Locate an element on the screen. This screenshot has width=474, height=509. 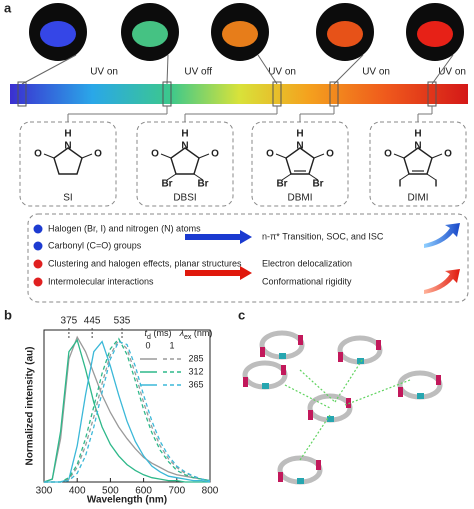
legend-text: Halogen (Br, I) and nitrogen (N) atoms is located at coordinates (124, 228).